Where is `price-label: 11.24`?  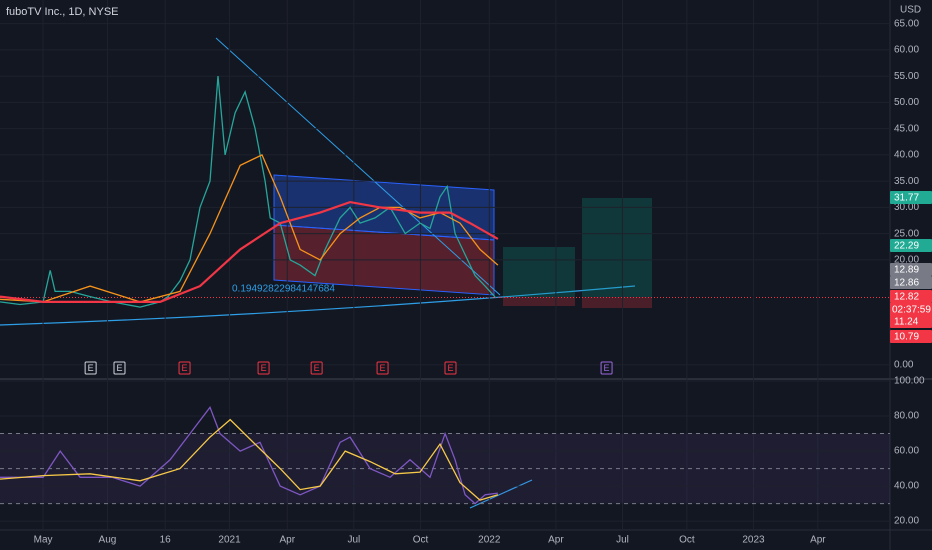 price-label: 11.24 is located at coordinates (906, 322).